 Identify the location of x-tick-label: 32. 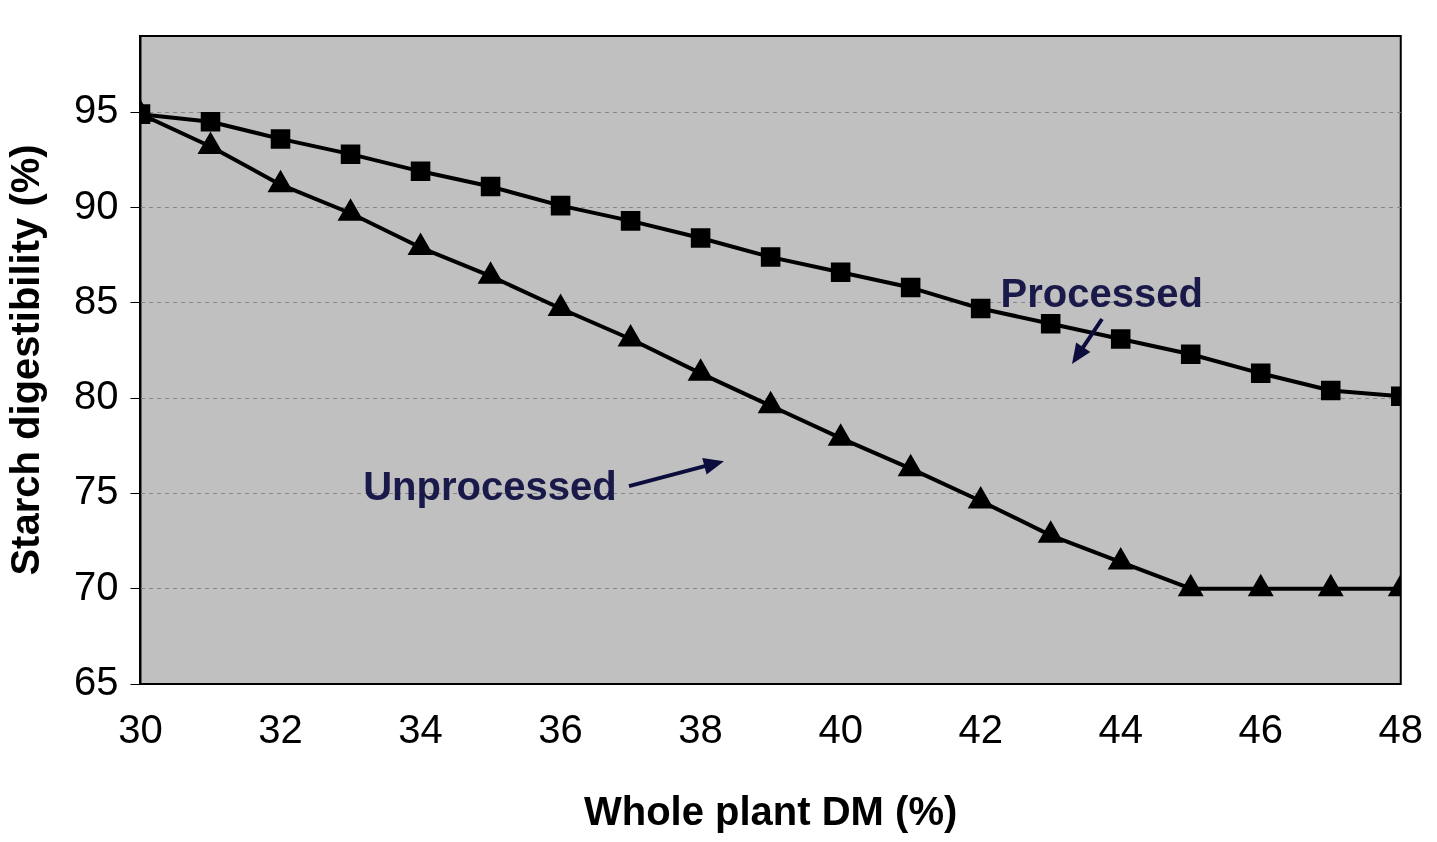
(280, 729).